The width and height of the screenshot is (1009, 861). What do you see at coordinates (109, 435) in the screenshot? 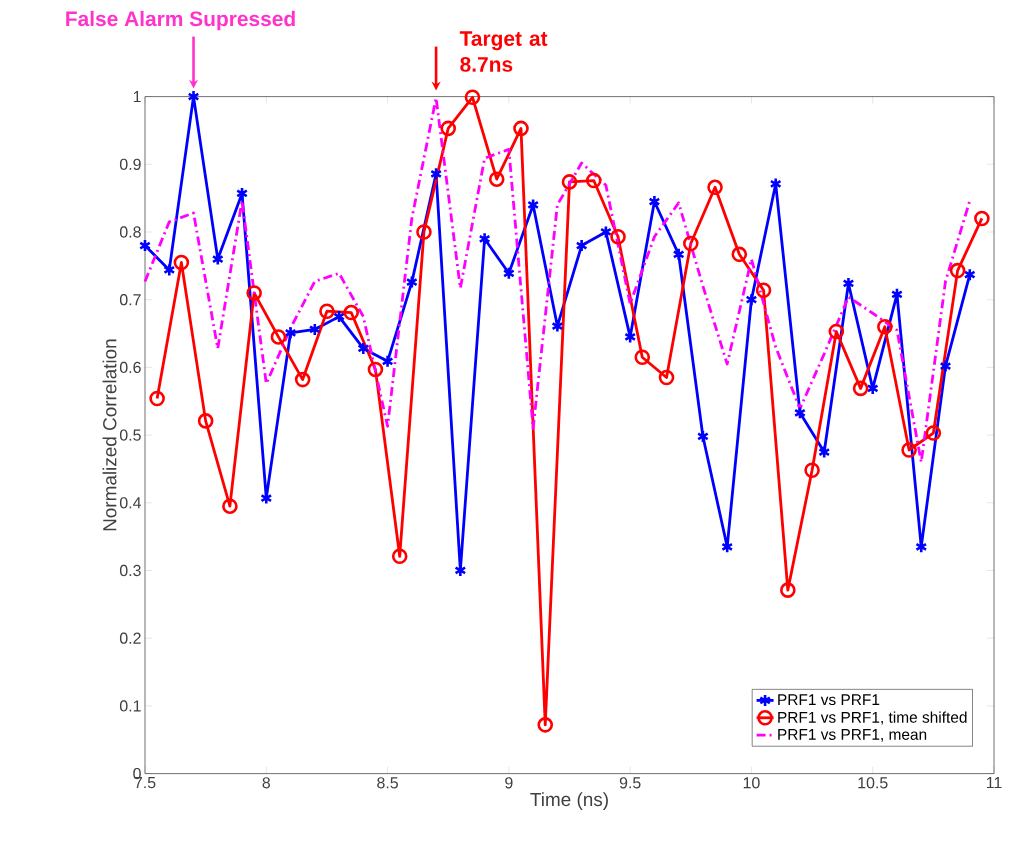
I see `y-axis-title: Normalized Correlation` at bounding box center [109, 435].